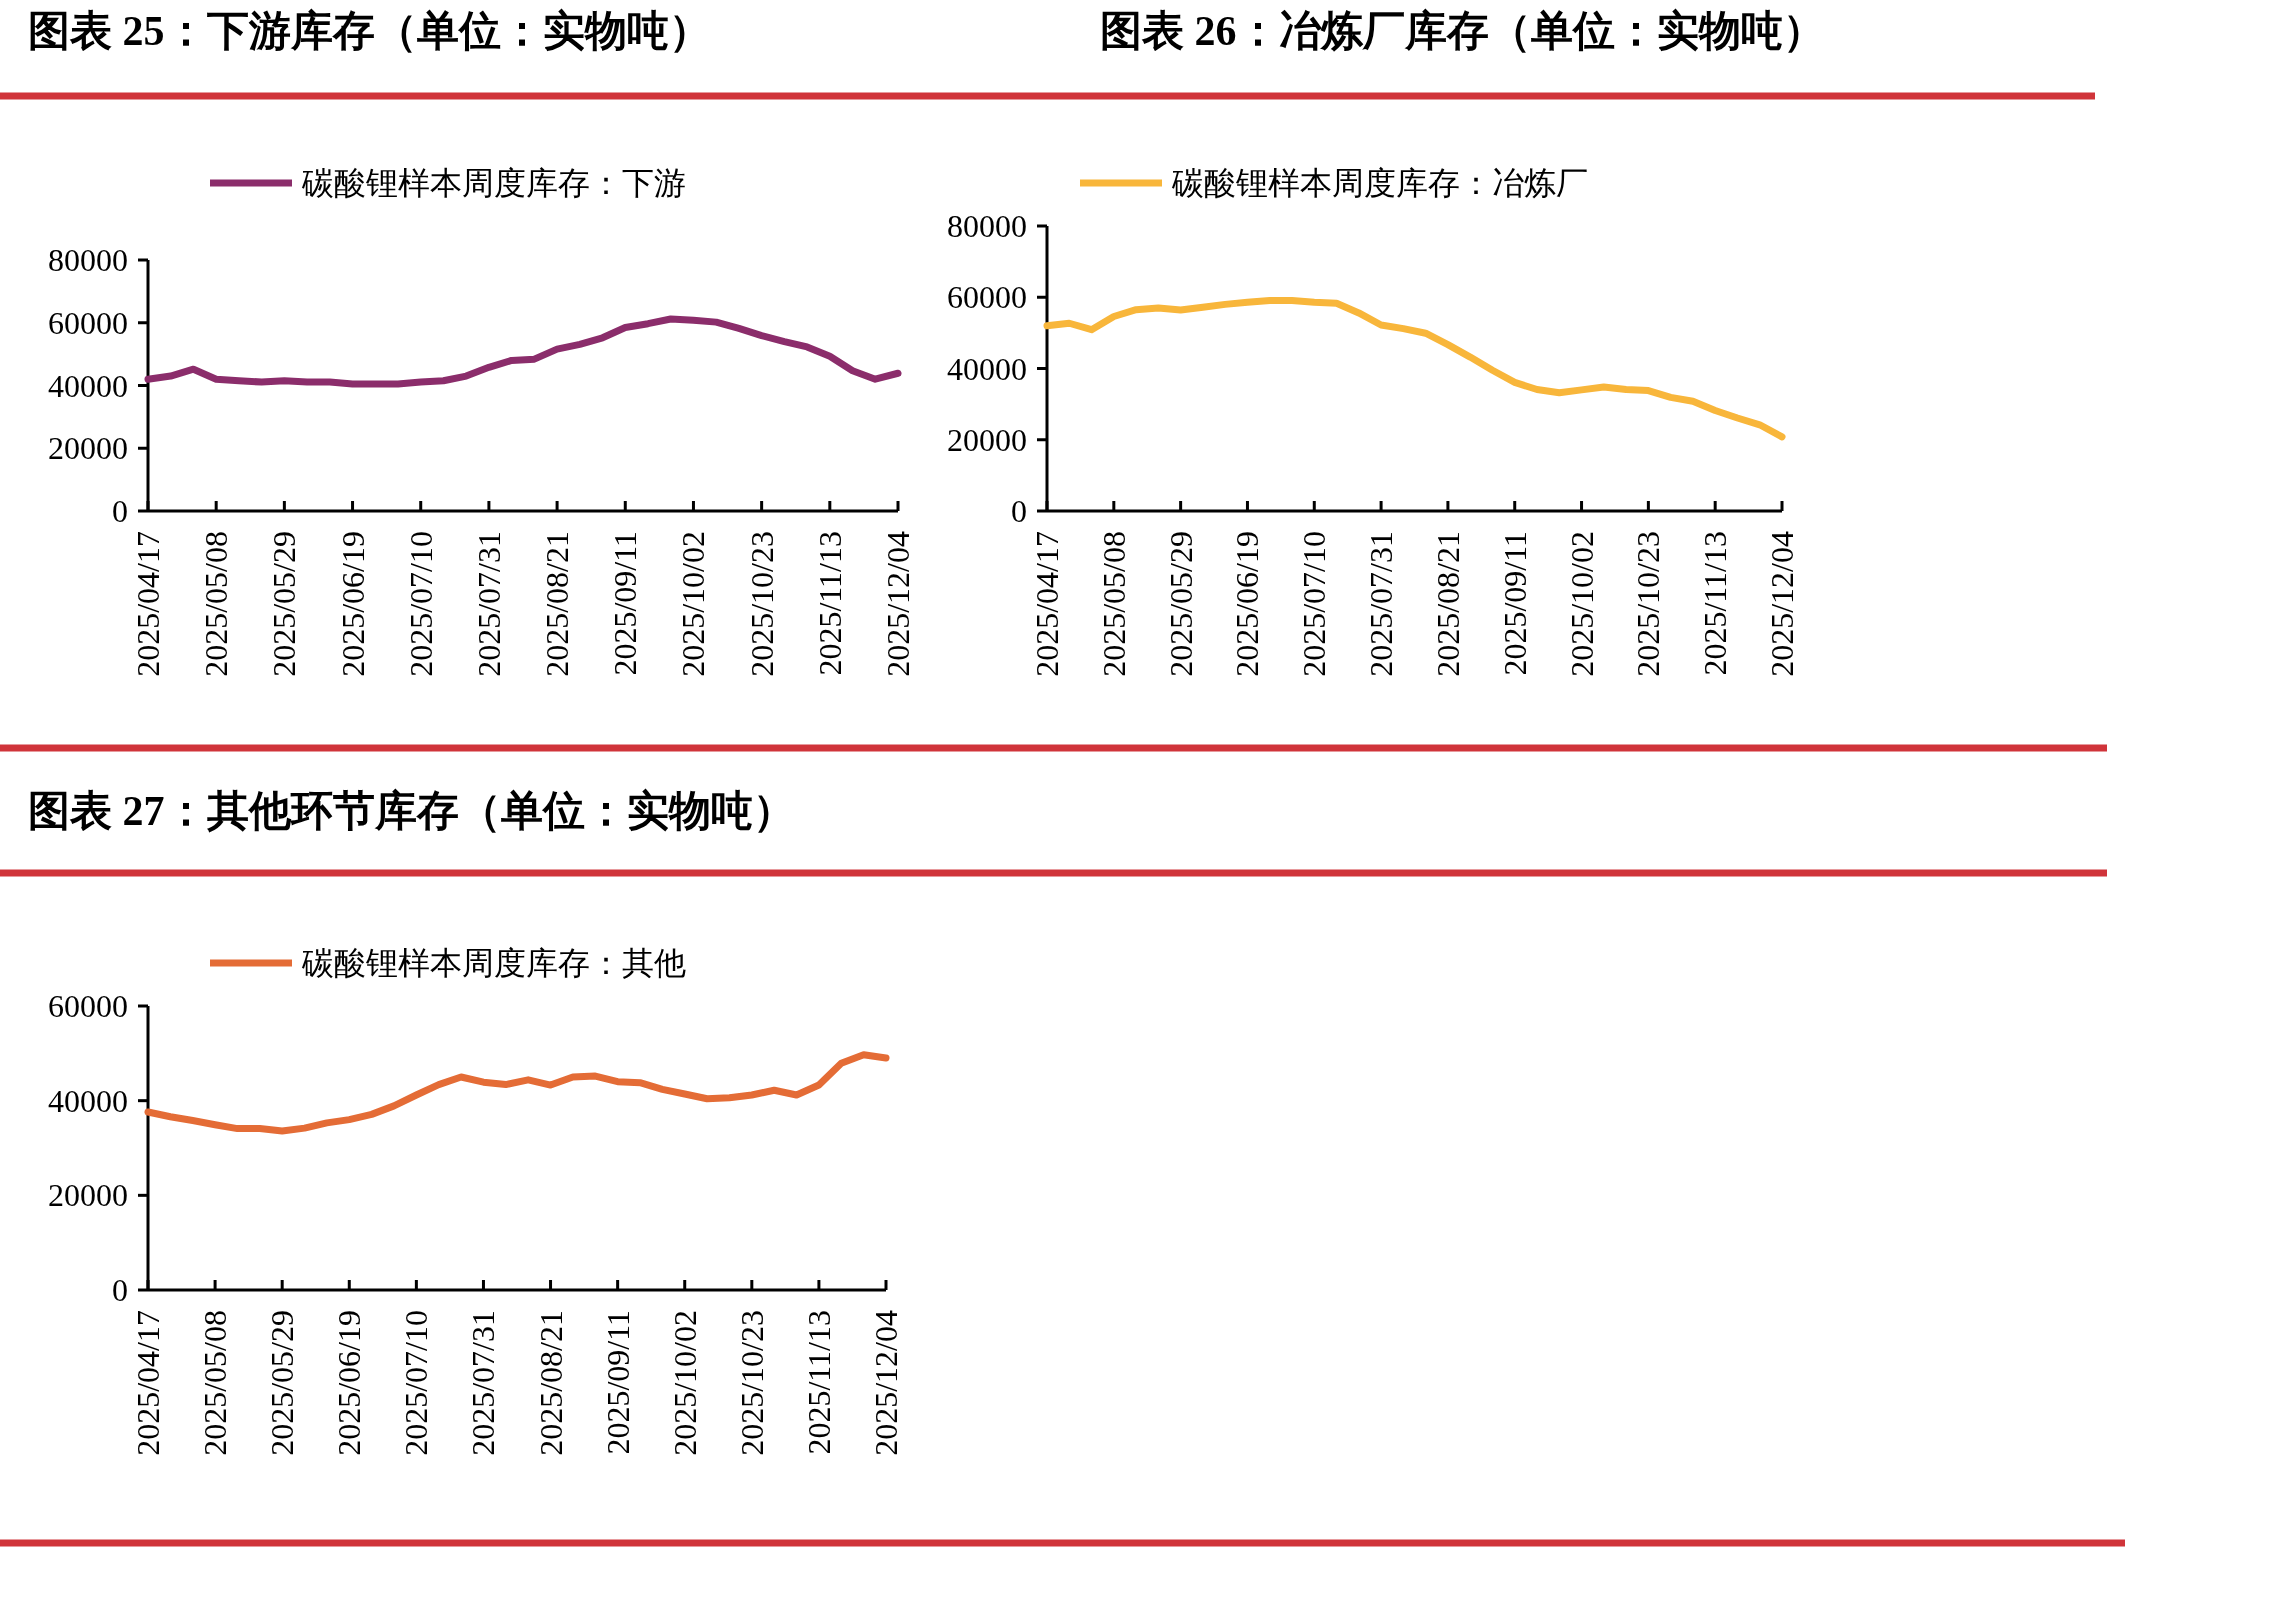  Describe the element at coordinates (1462, 31) in the screenshot. I see `chart-title: 图表 26：冶炼厂库存（单位：实物吨）` at that location.